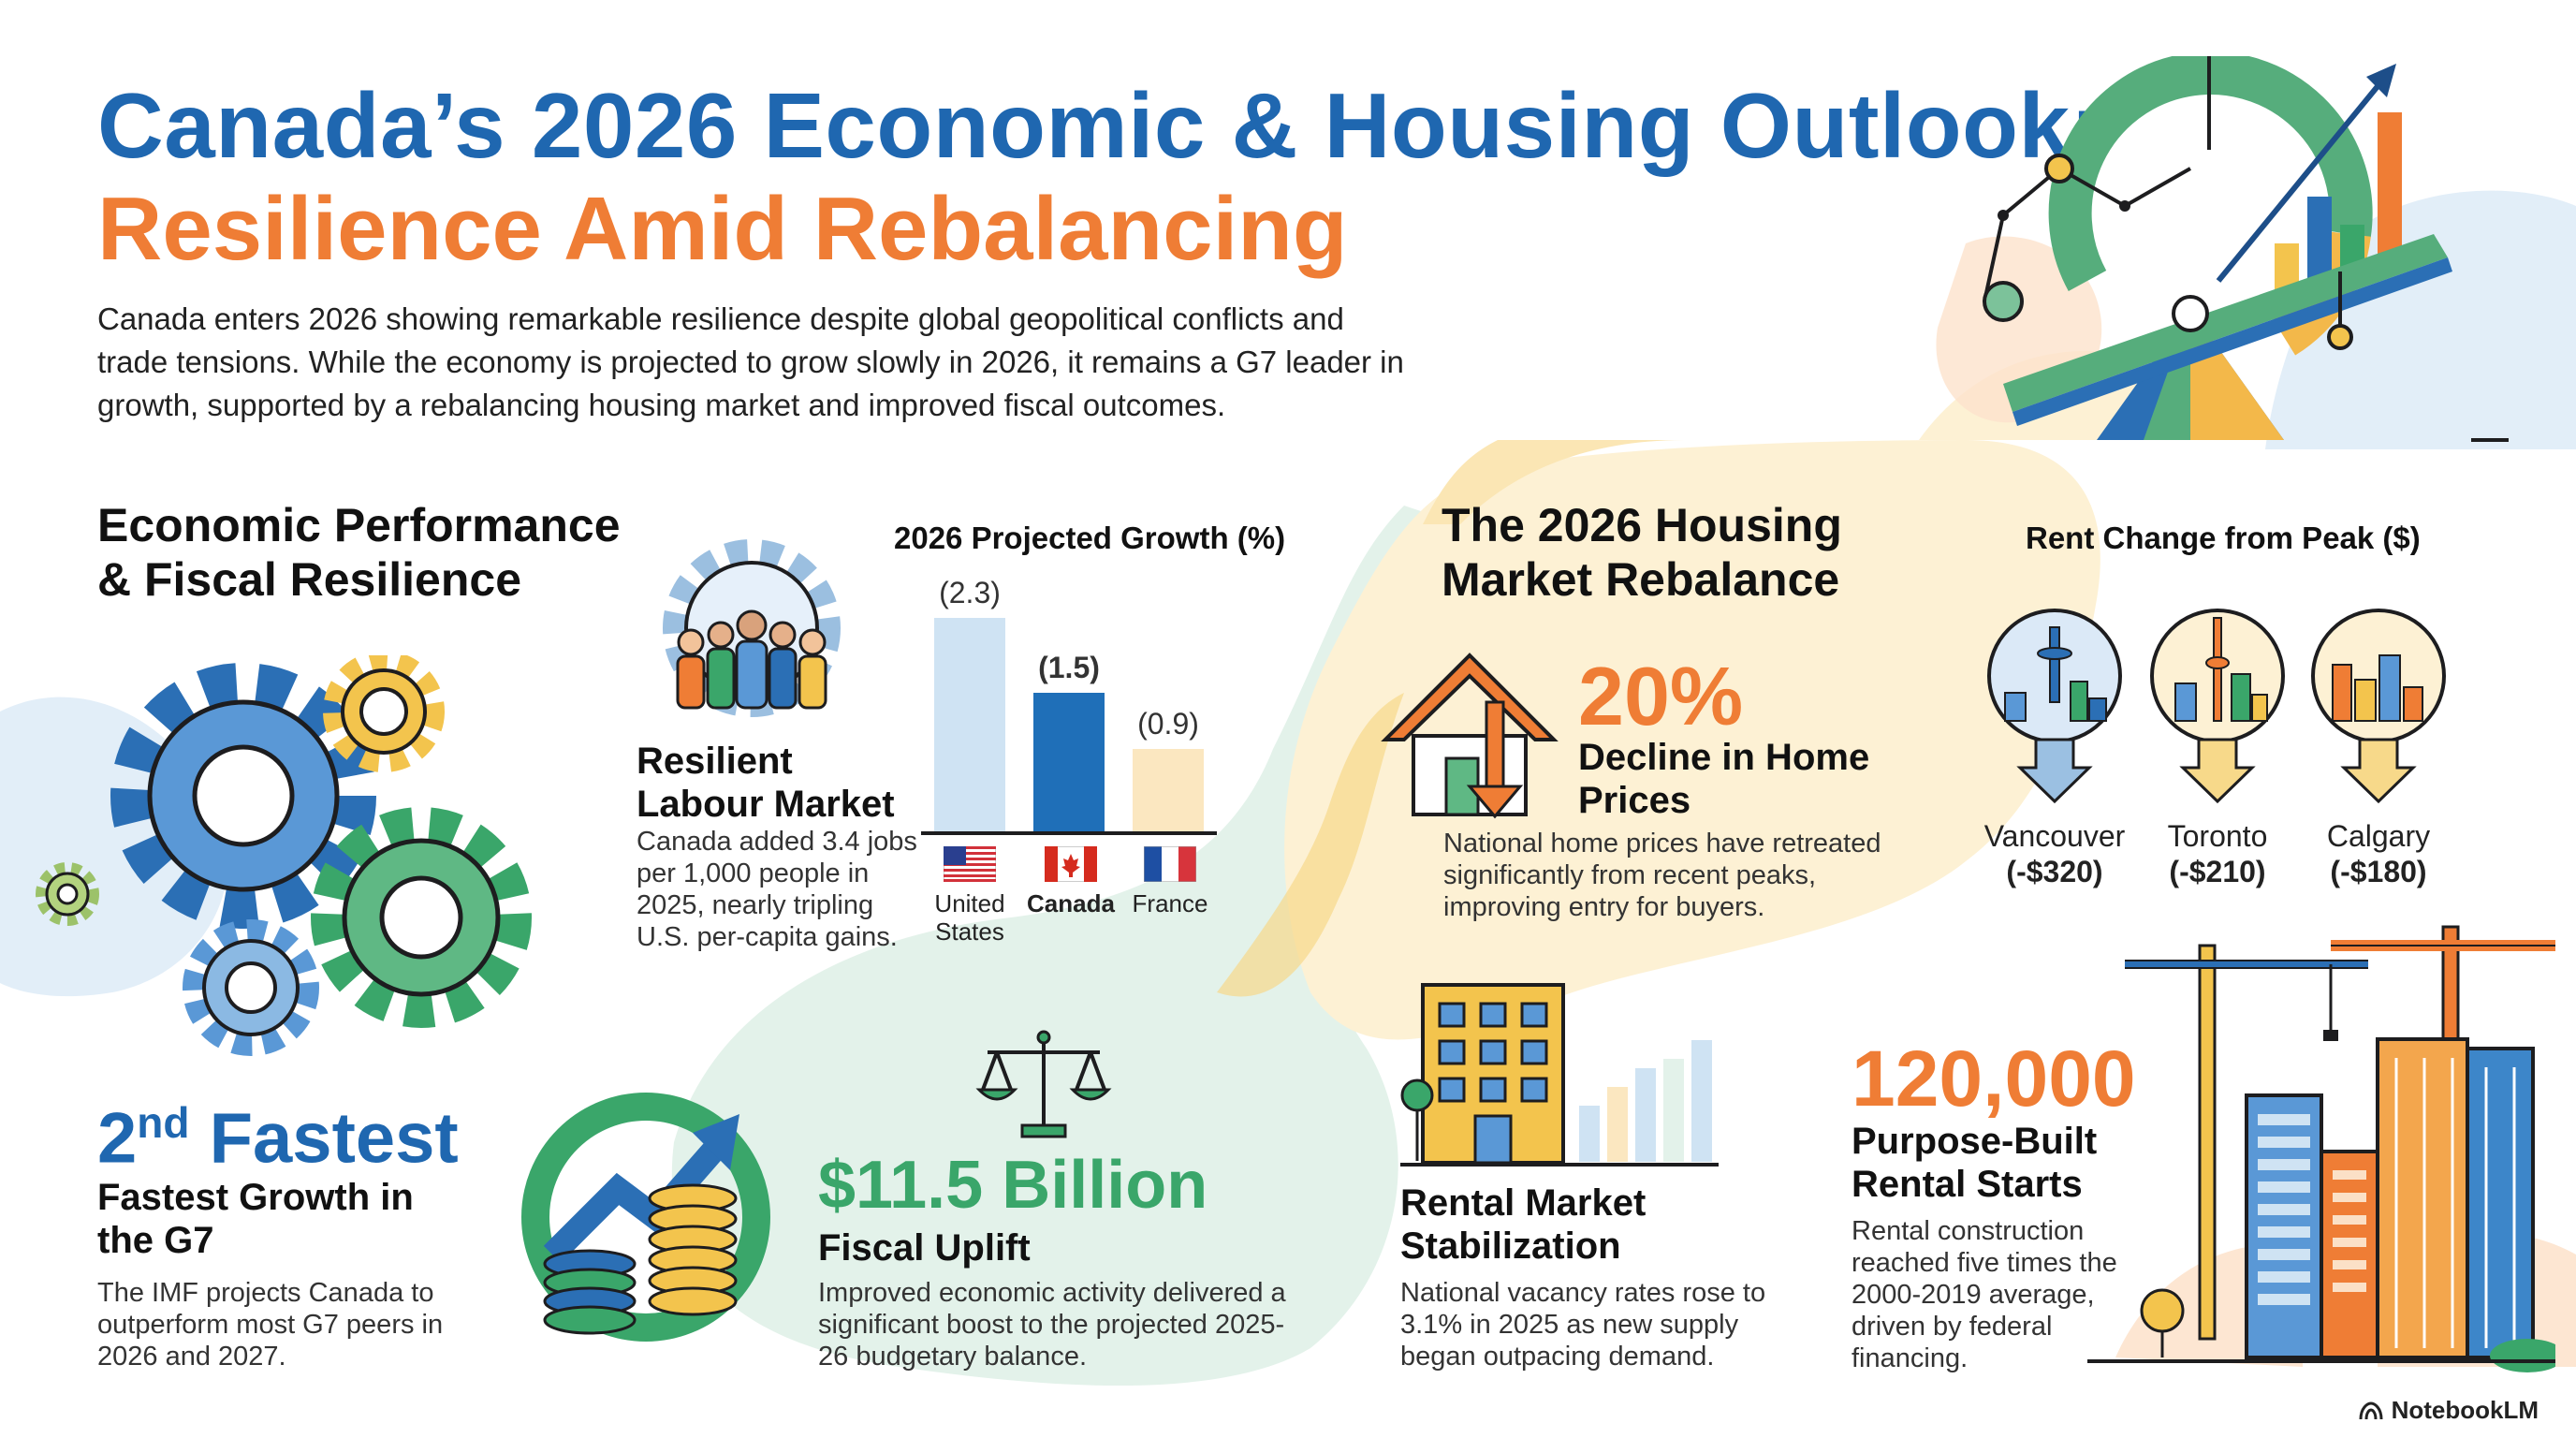  I want to click on gears-icon, so click(284, 855).